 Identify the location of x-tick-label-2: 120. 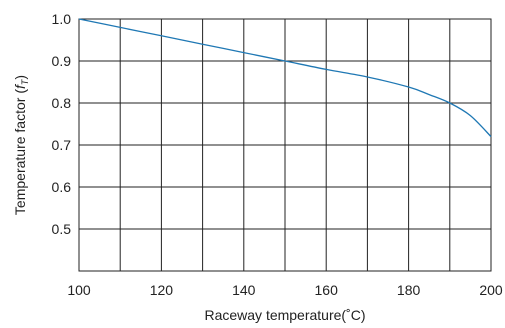
(162, 290).